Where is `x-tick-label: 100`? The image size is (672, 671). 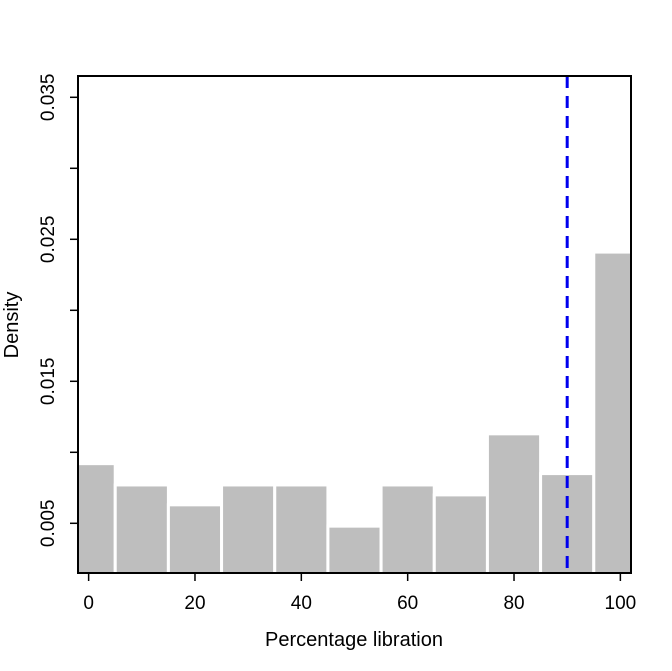
x-tick-label: 100 is located at coordinates (621, 603).